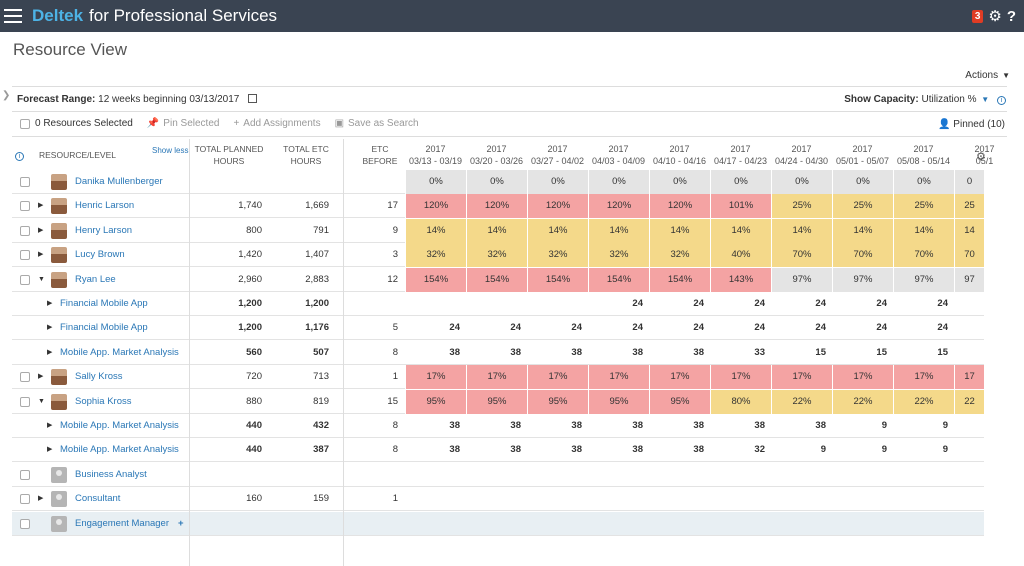 Image resolution: width=1024 pixels, height=566 pixels. Describe the element at coordinates (982, 75) in the screenshot. I see `actions-label: Actions` at that location.